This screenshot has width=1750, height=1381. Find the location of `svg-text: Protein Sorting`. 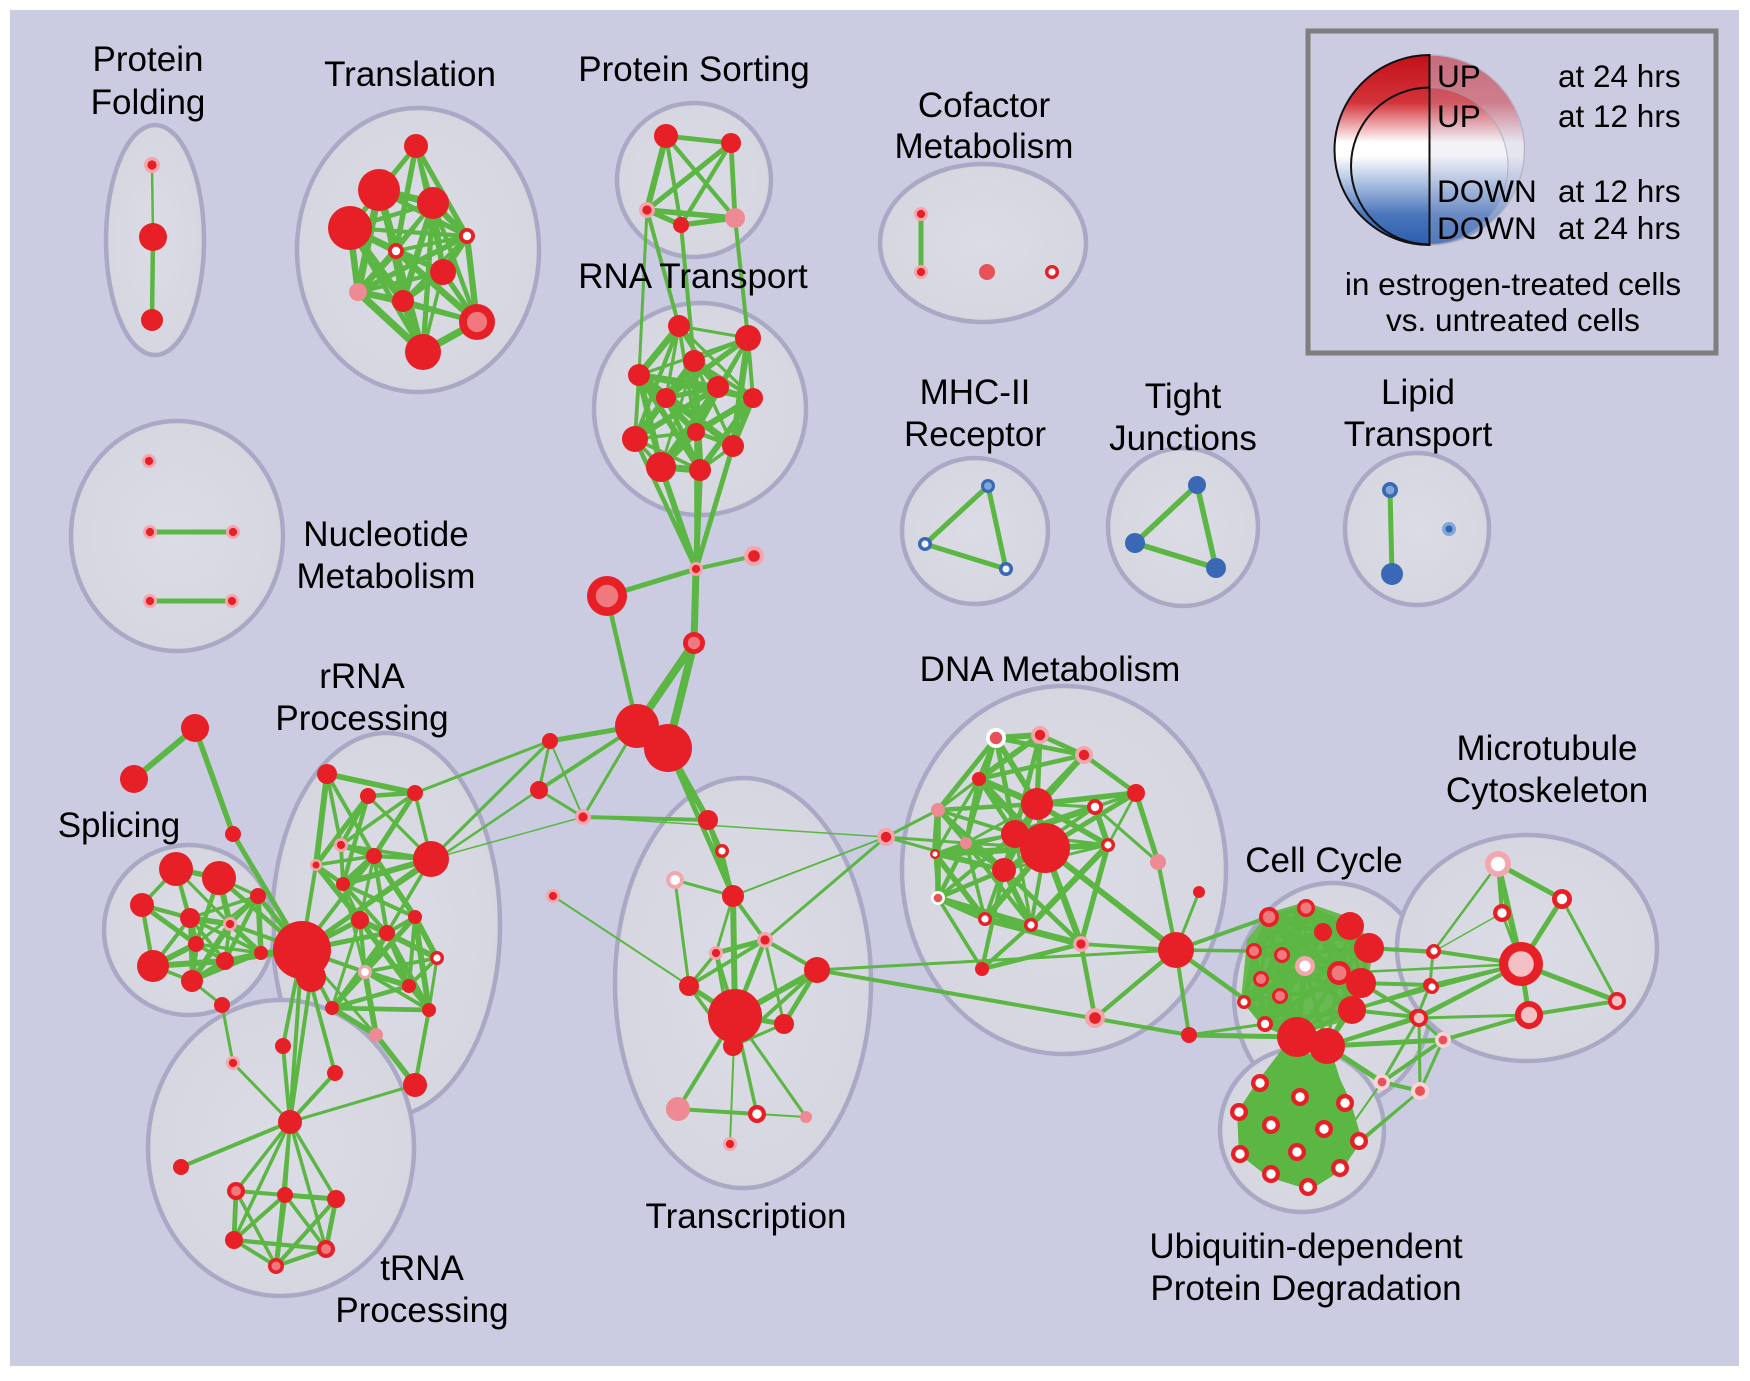

svg-text: Protein Sorting is located at coordinates (694, 69).